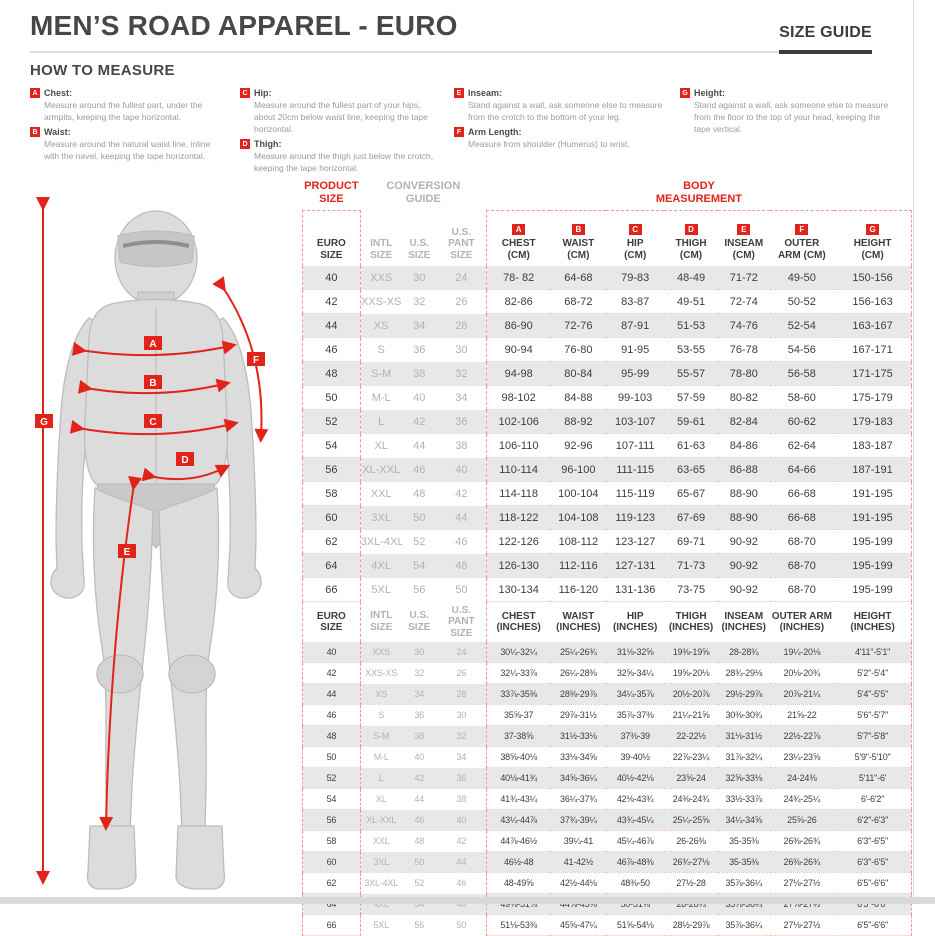 Image resolution: width=935 pixels, height=936 pixels. Describe the element at coordinates (419, 715) in the screenshot. I see `inch-cell: 36` at that location.